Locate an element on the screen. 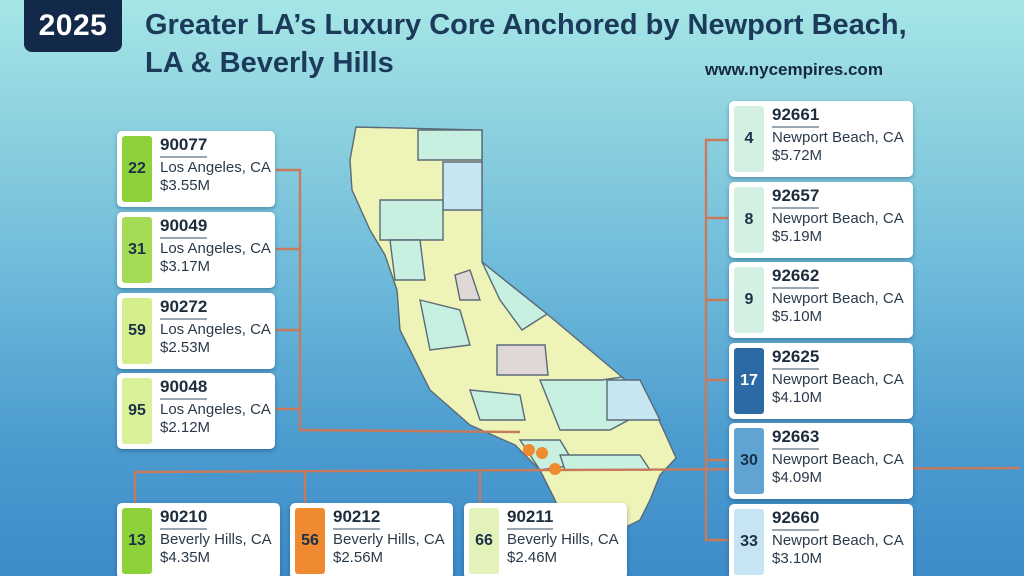 The image size is (1024, 576). zip-card-92657: 8 92657 Newport Beach, CA $5.19M is located at coordinates (821, 220).